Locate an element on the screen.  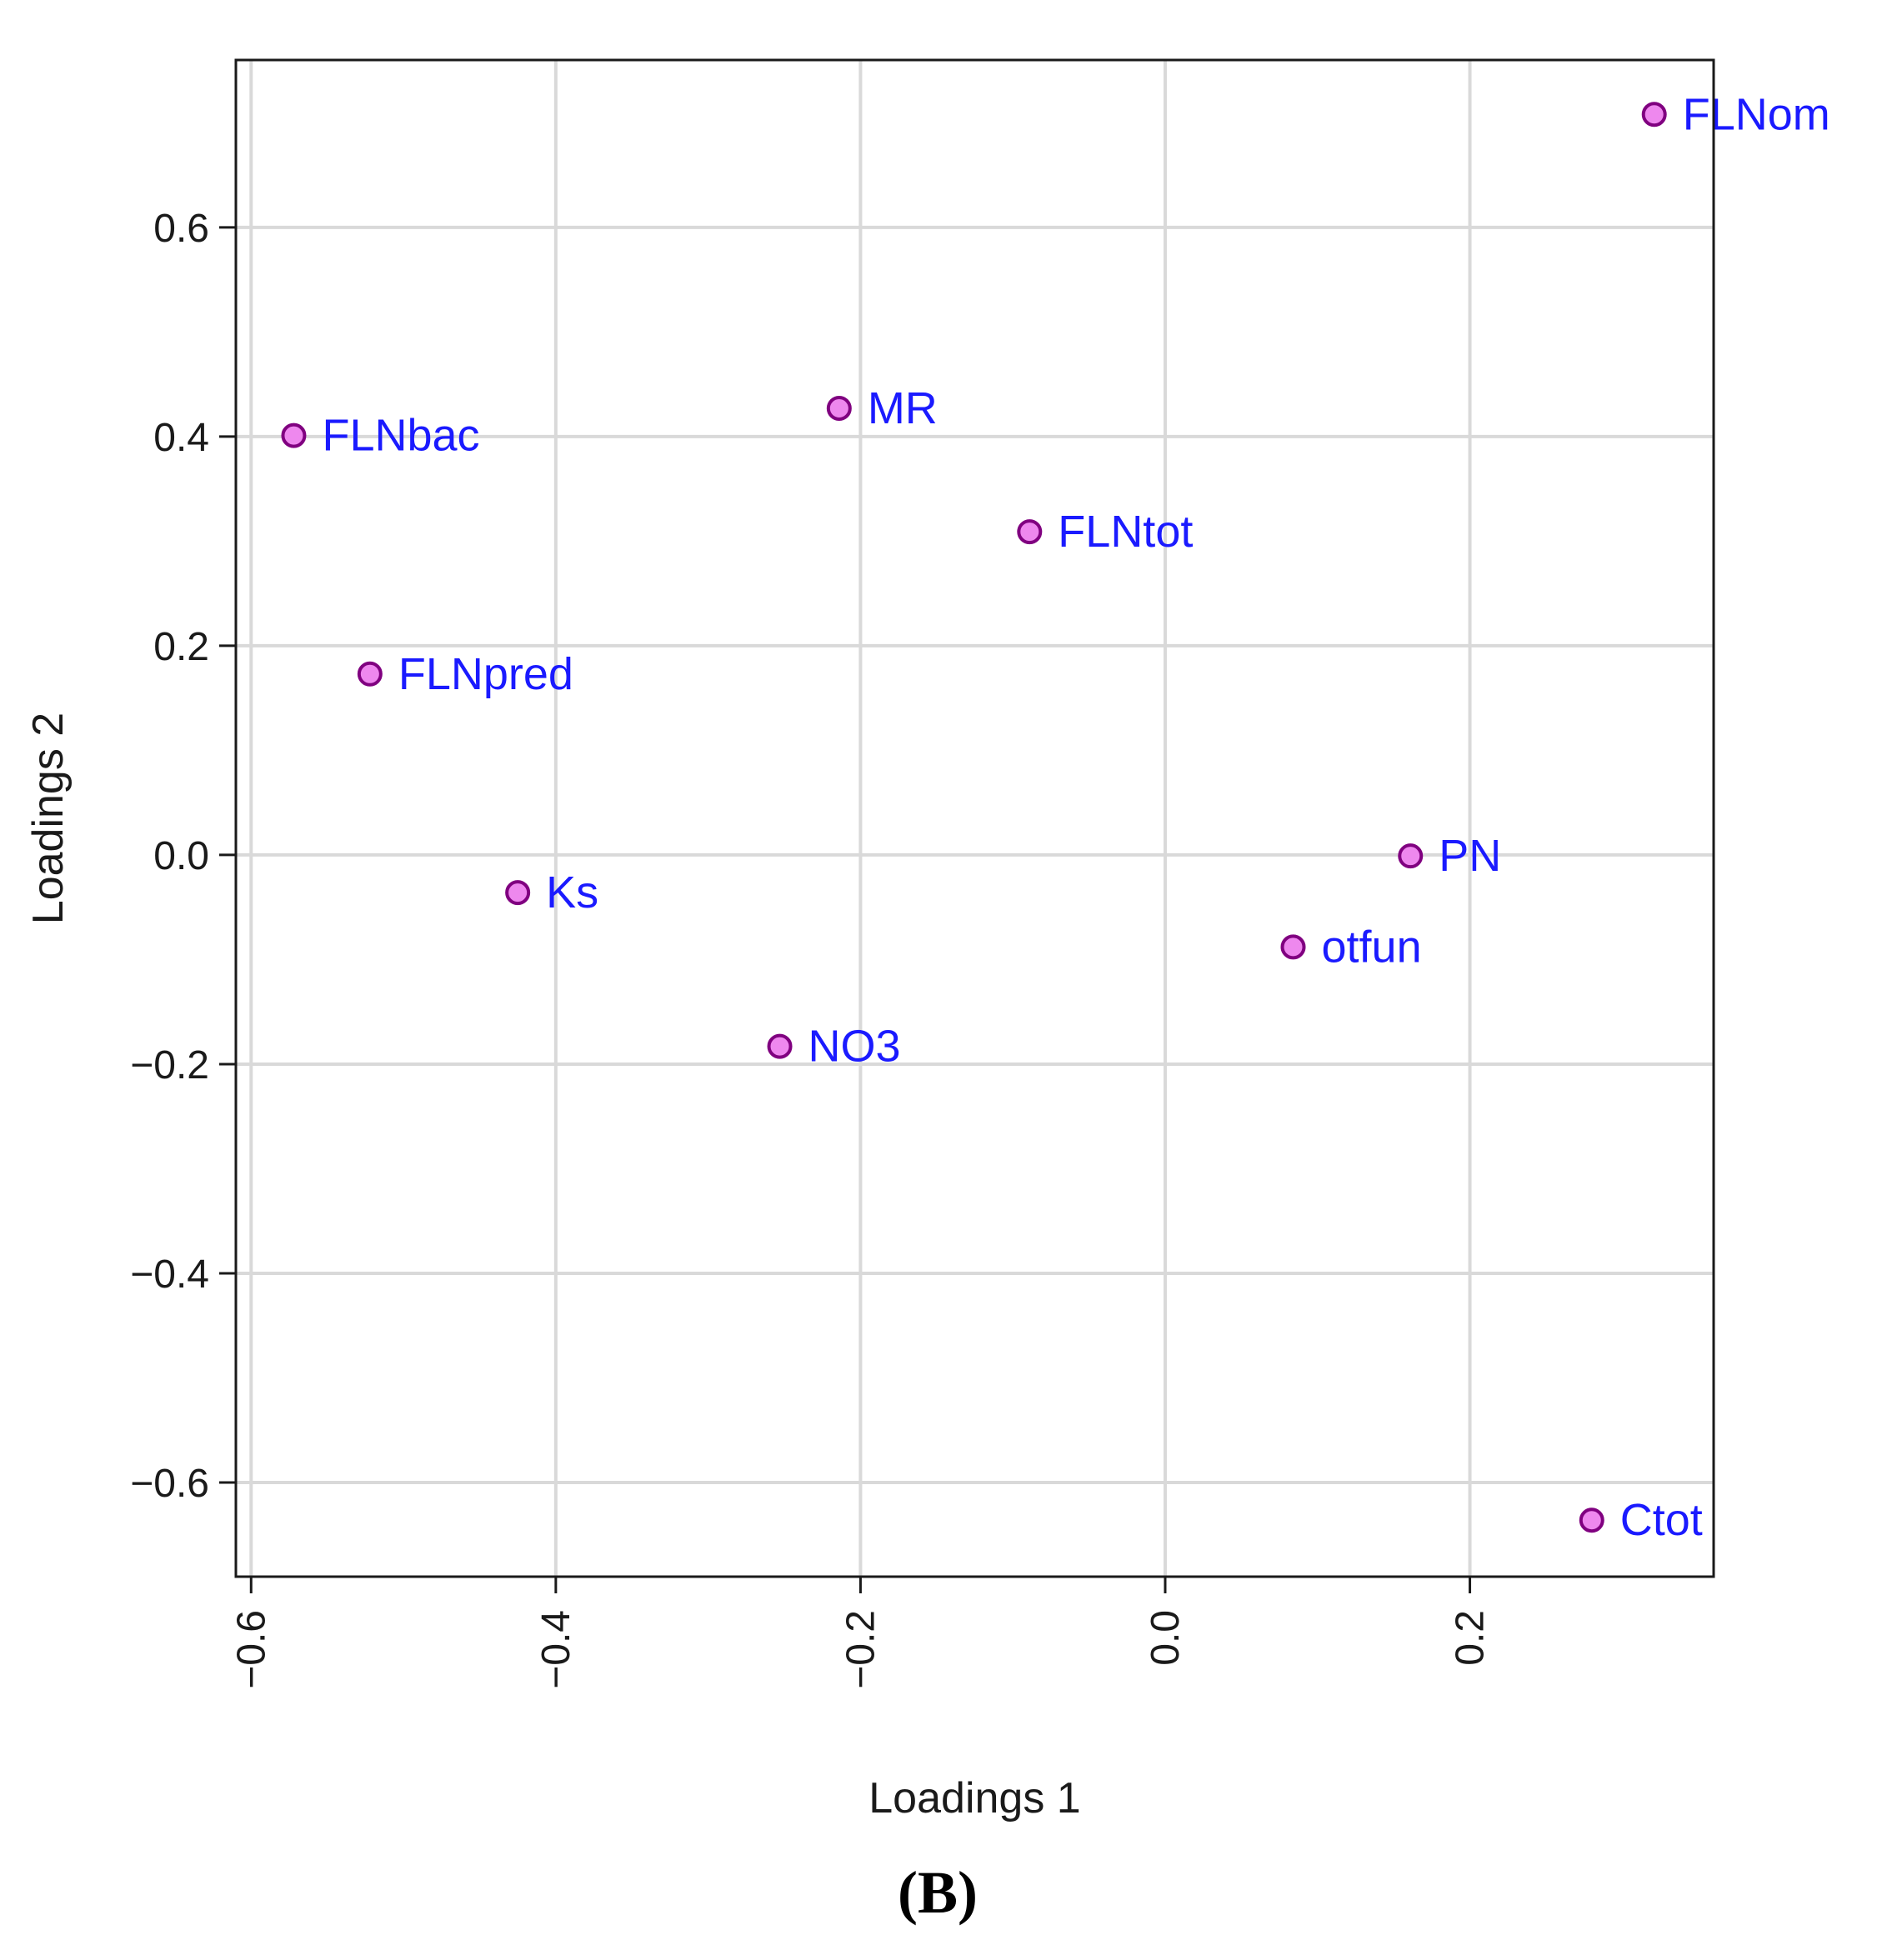
y-tick-label: 0.2 is located at coordinates (181, 647).